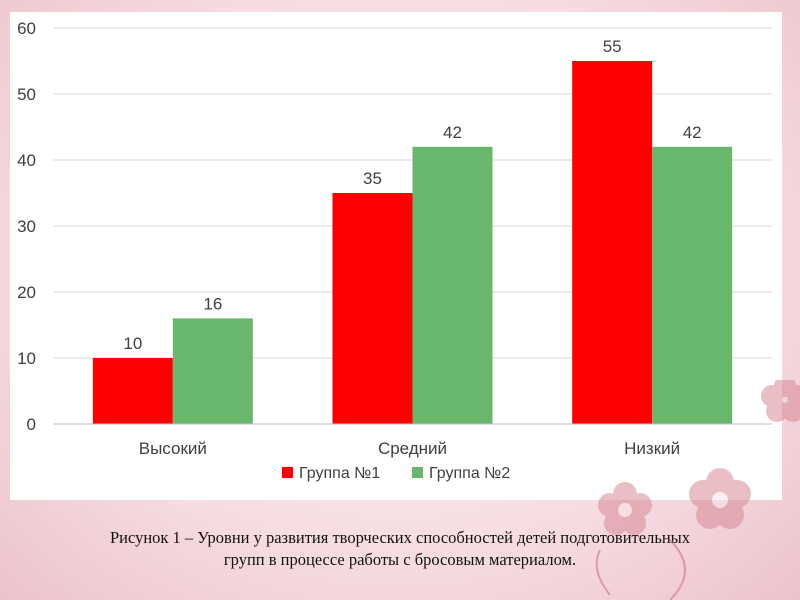  Describe the element at coordinates (612, 46) in the screenshot. I see `data-label: 55` at that location.